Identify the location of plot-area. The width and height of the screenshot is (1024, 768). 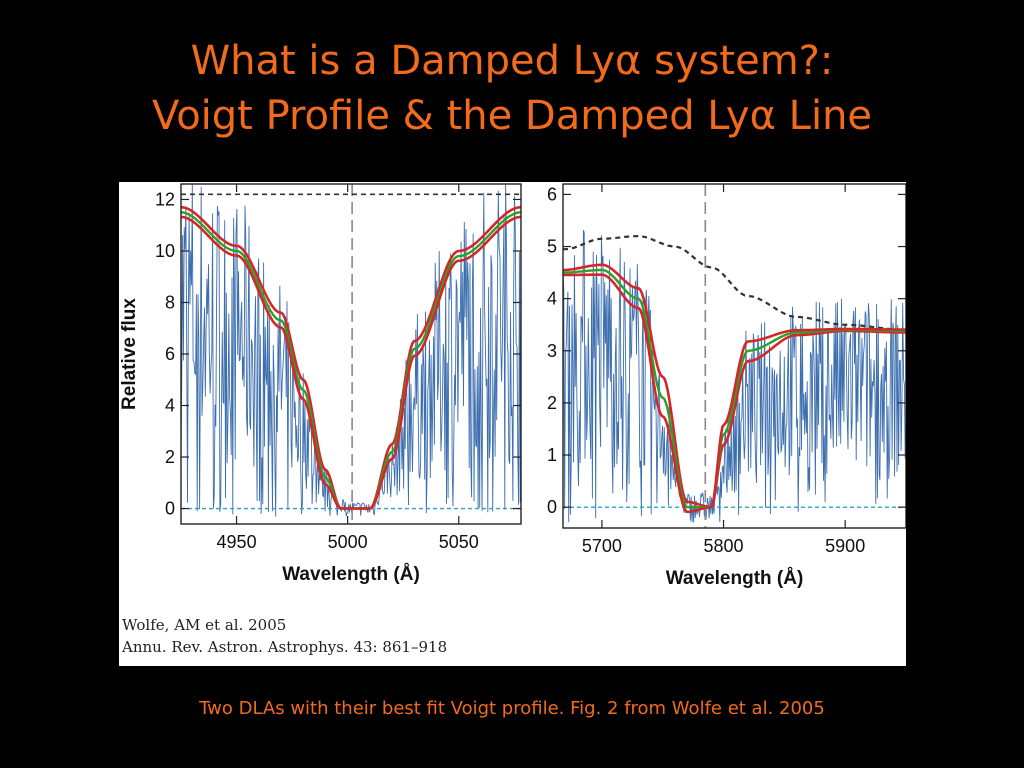
(351, 354).